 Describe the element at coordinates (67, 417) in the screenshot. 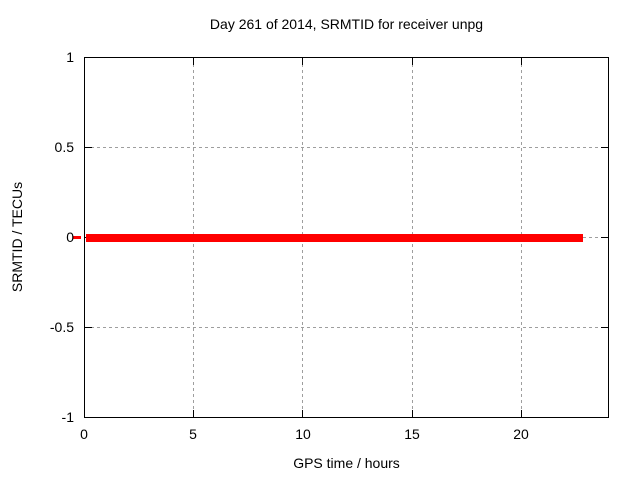

I see `y-tick-label: -1` at that location.